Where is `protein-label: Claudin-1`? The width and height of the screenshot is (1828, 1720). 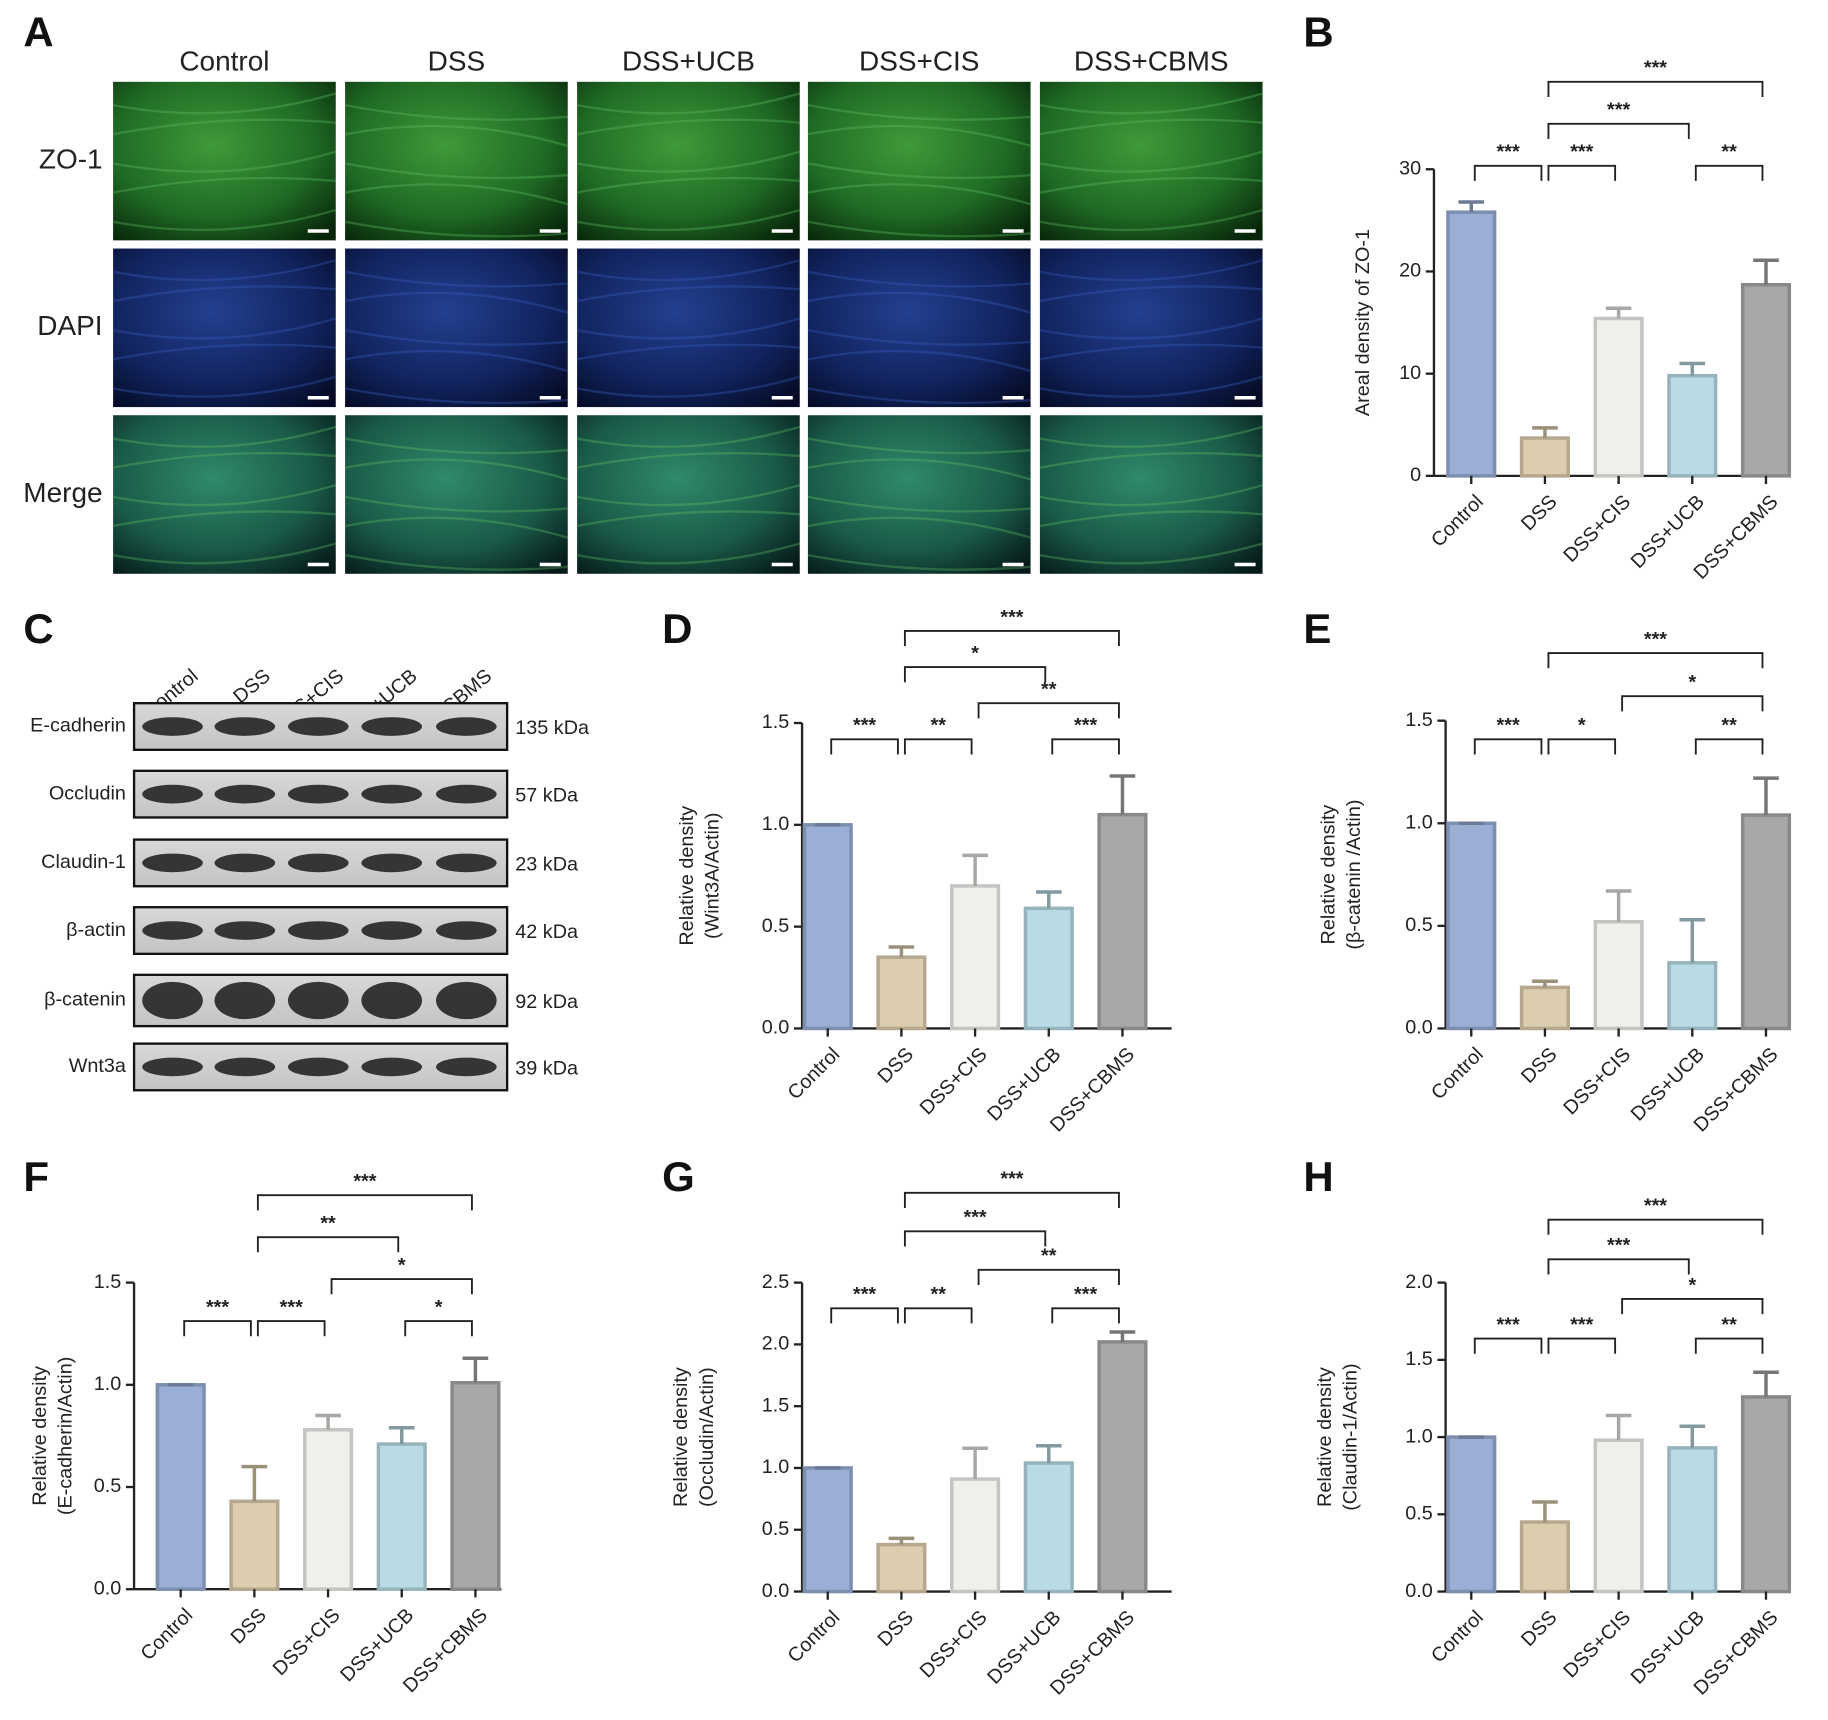
protein-label: Claudin-1 is located at coordinates (83, 862).